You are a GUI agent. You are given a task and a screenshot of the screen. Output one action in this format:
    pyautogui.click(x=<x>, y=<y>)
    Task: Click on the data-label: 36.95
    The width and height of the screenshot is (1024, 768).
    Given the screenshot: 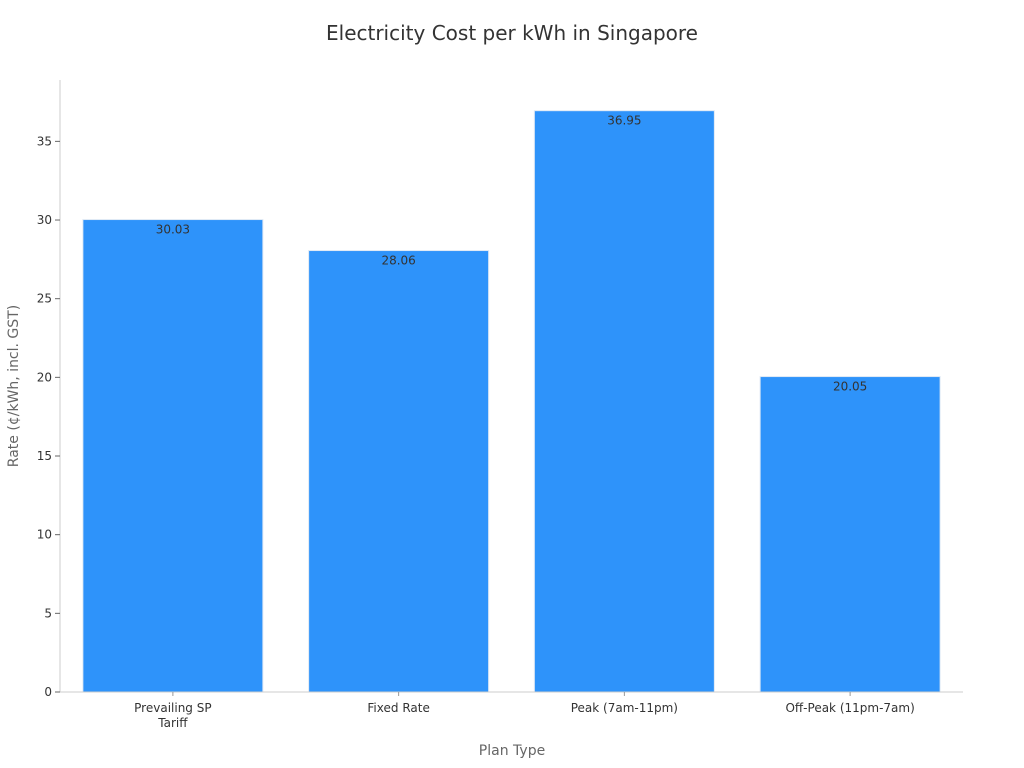 What is the action you would take?
    pyautogui.click(x=624, y=121)
    